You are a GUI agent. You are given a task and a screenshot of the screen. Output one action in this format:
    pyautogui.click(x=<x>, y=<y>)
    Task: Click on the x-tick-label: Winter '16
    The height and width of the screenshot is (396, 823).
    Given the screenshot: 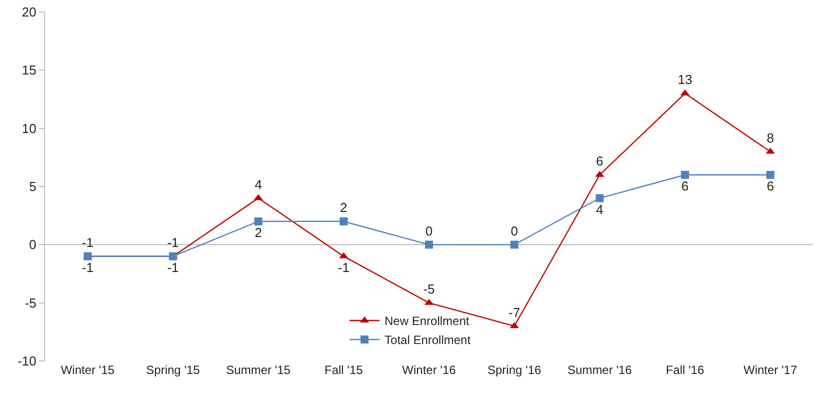 What is the action you would take?
    pyautogui.click(x=429, y=370)
    